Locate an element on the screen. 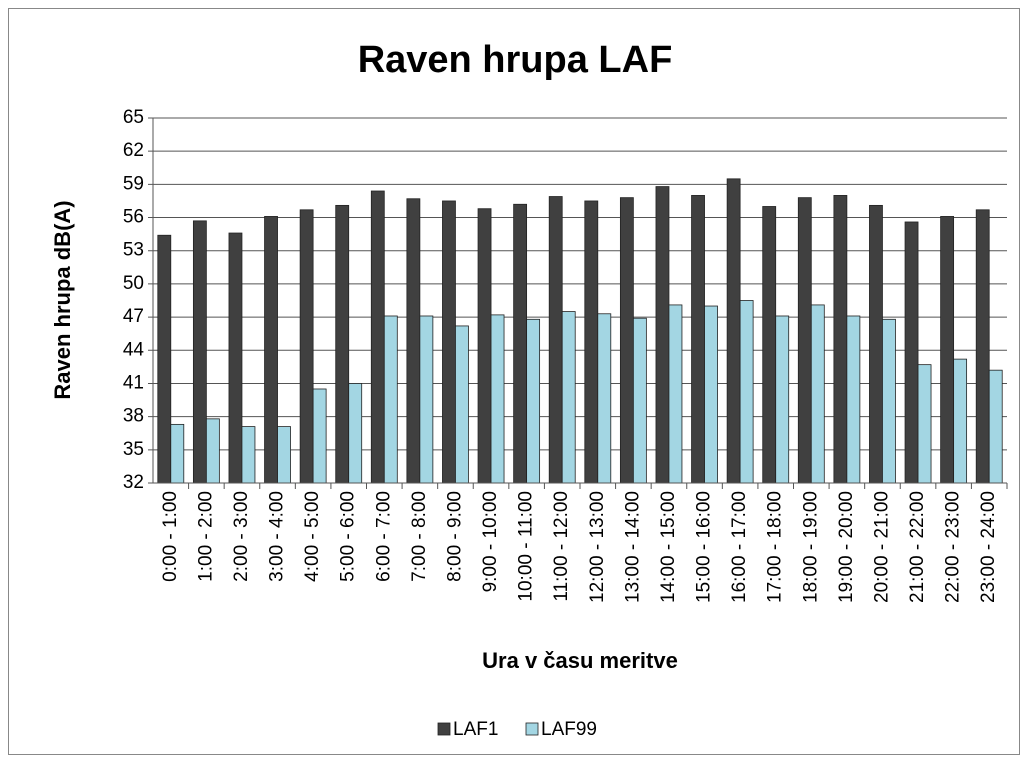 This screenshot has height=766, width=1028. x-tick-label: 19:00 - 20:00 is located at coordinates (846, 547).